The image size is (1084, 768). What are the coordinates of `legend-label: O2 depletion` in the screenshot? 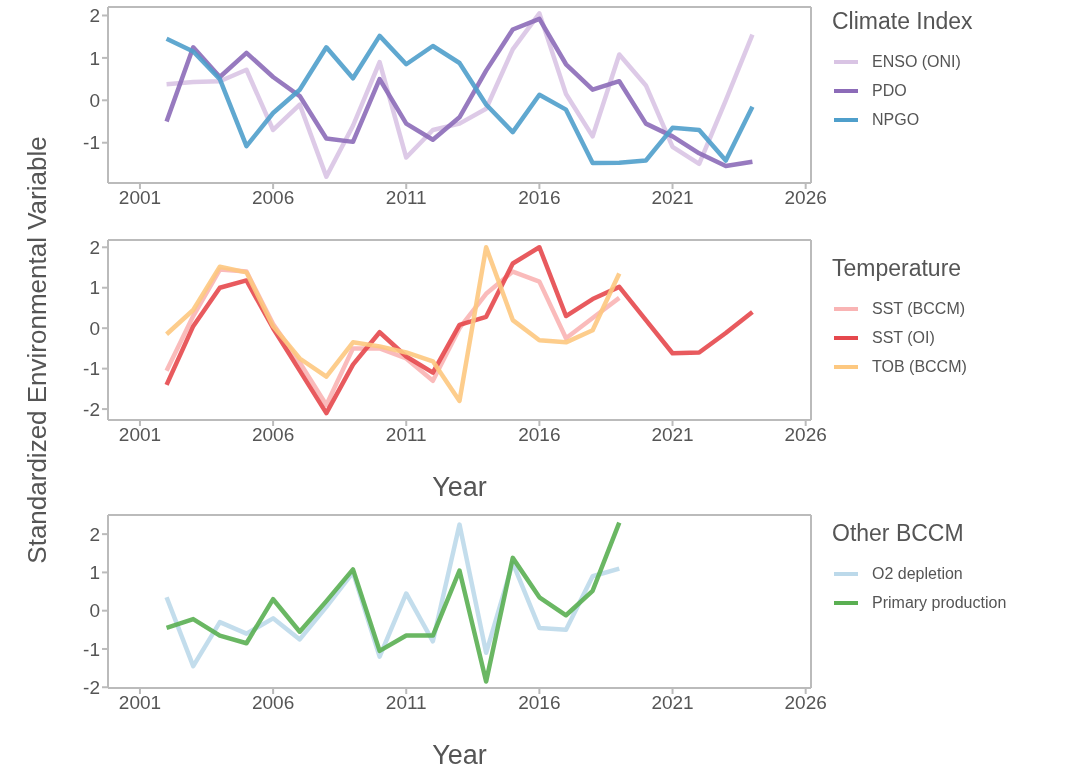 It's located at (917, 573).